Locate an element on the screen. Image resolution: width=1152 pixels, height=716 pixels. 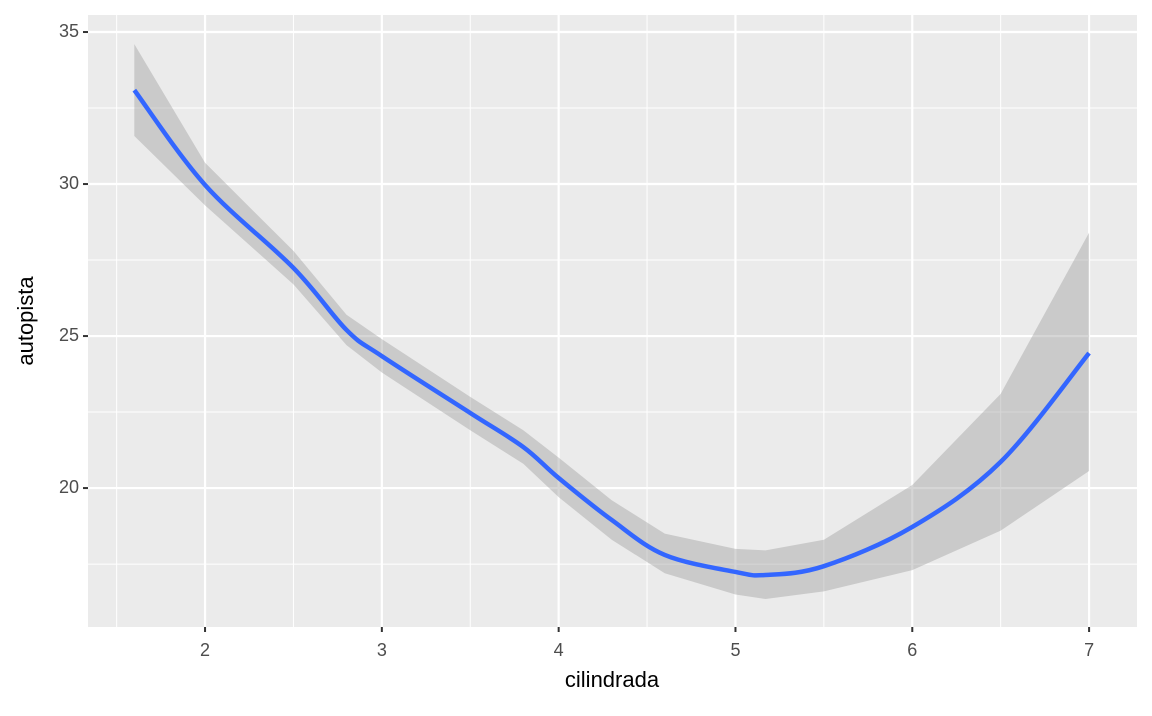
x-tick-label: 7 is located at coordinates (1089, 650).